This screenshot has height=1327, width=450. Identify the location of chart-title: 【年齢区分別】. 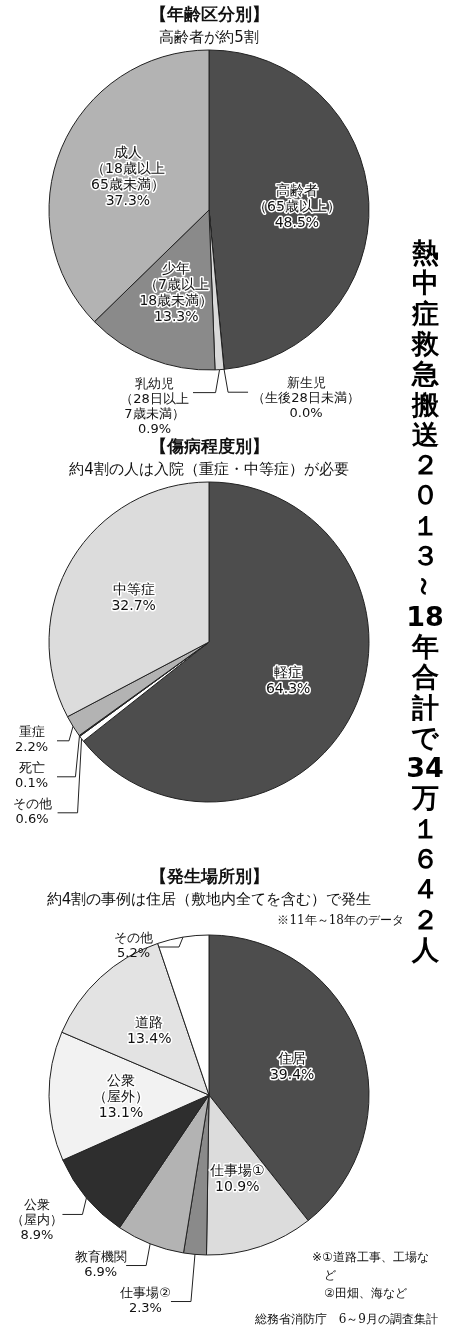
(209, 14).